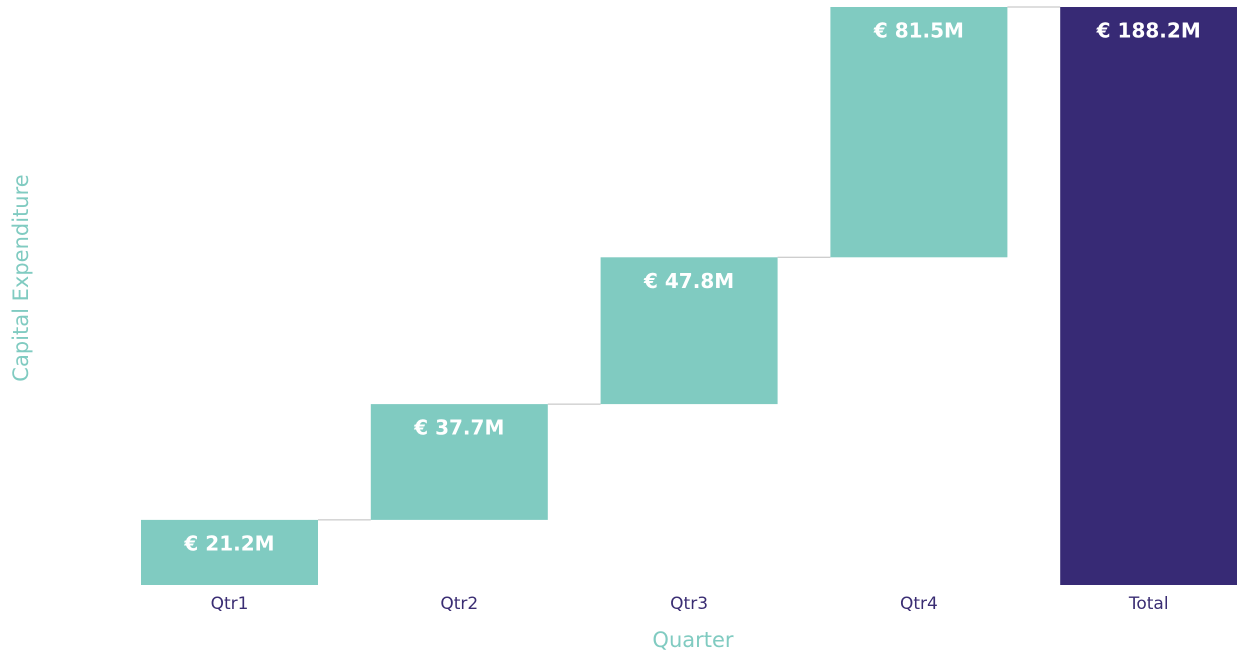  What do you see at coordinates (228, 543) in the screenshot?
I see `value-label: € 21.2M` at bounding box center [228, 543].